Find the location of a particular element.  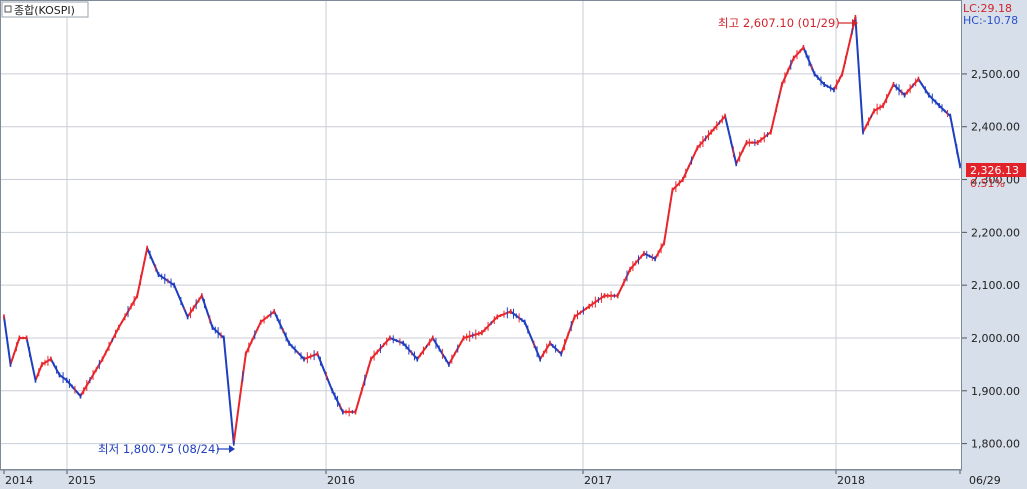

last-price-change: 0.51% is located at coordinates (987, 183).